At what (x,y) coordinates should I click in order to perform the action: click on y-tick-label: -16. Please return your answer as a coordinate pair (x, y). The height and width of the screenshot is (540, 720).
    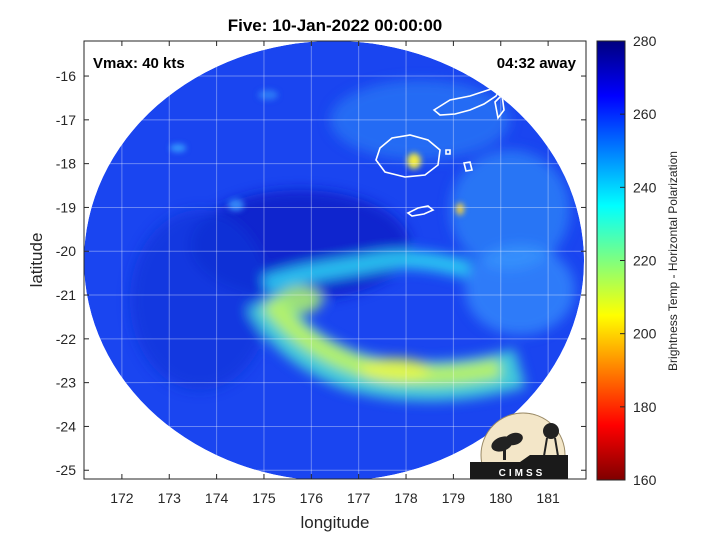
    Looking at the image, I should click on (66, 76).